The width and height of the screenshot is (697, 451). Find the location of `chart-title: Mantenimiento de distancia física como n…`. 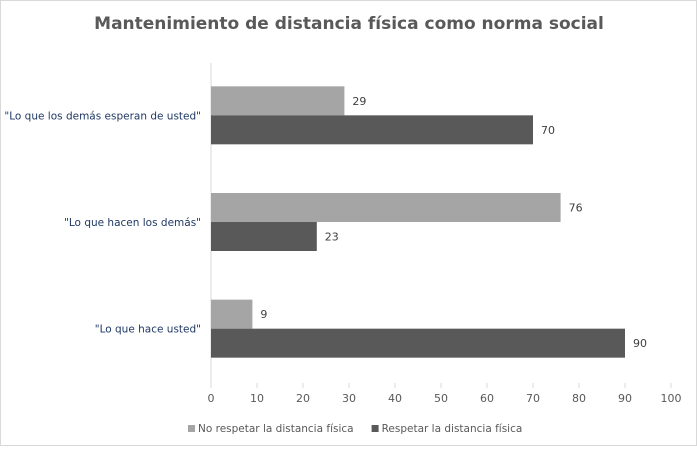

chart-title: Mantenimiento de distancia física como n… is located at coordinates (349, 24).